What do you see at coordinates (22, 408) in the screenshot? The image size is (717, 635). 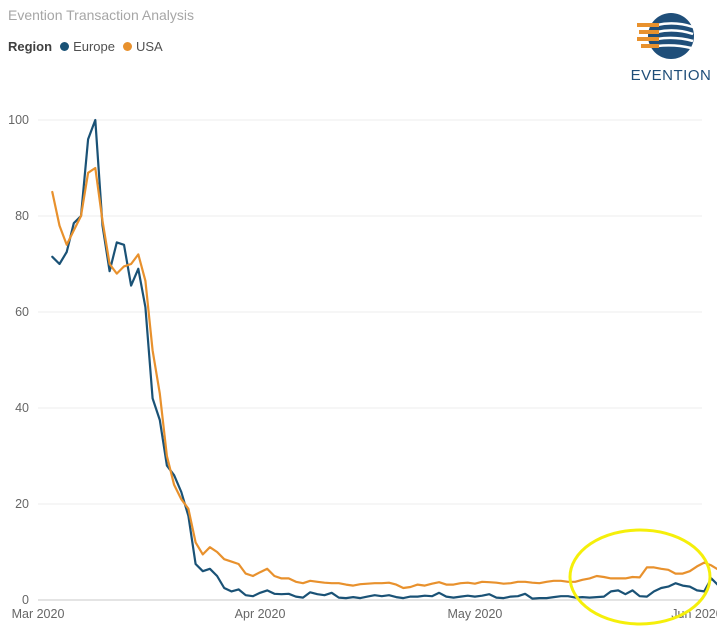 I see `y-tick-label-40: 40` at bounding box center [22, 408].